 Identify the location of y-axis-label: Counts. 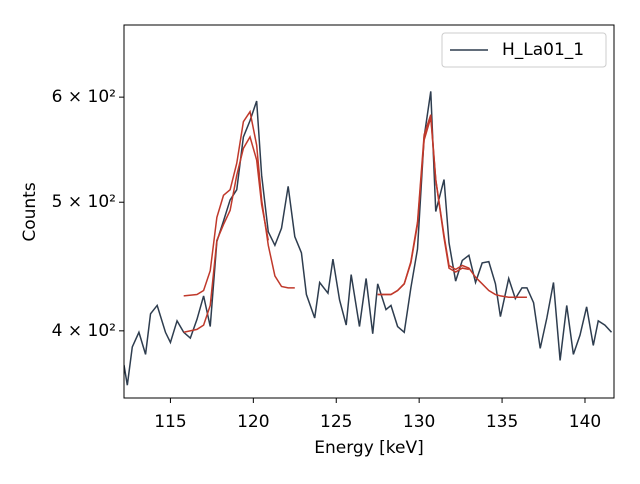
(30, 211).